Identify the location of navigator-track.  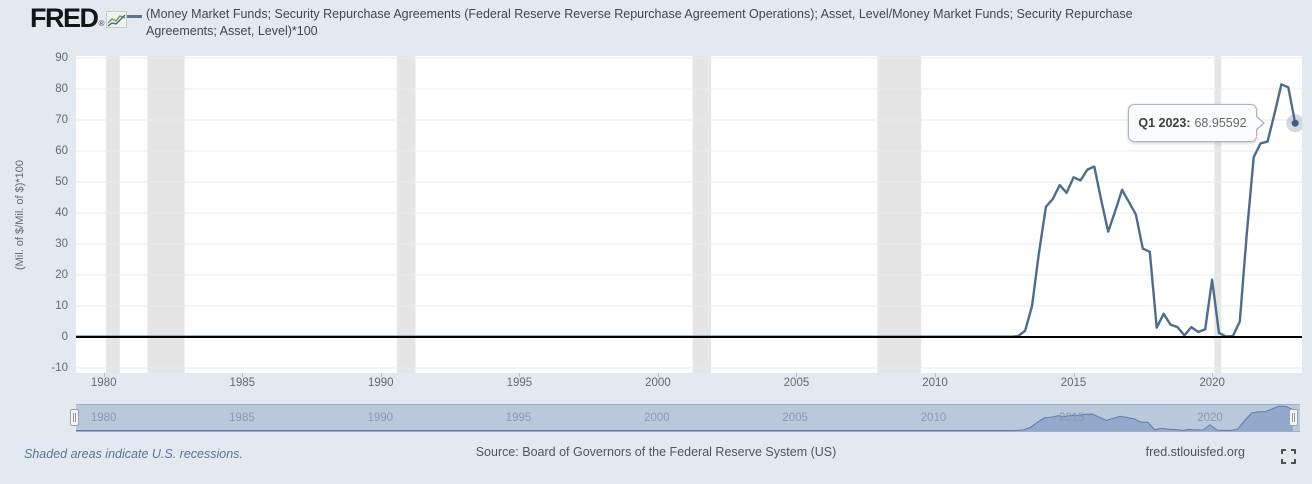
(688, 418).